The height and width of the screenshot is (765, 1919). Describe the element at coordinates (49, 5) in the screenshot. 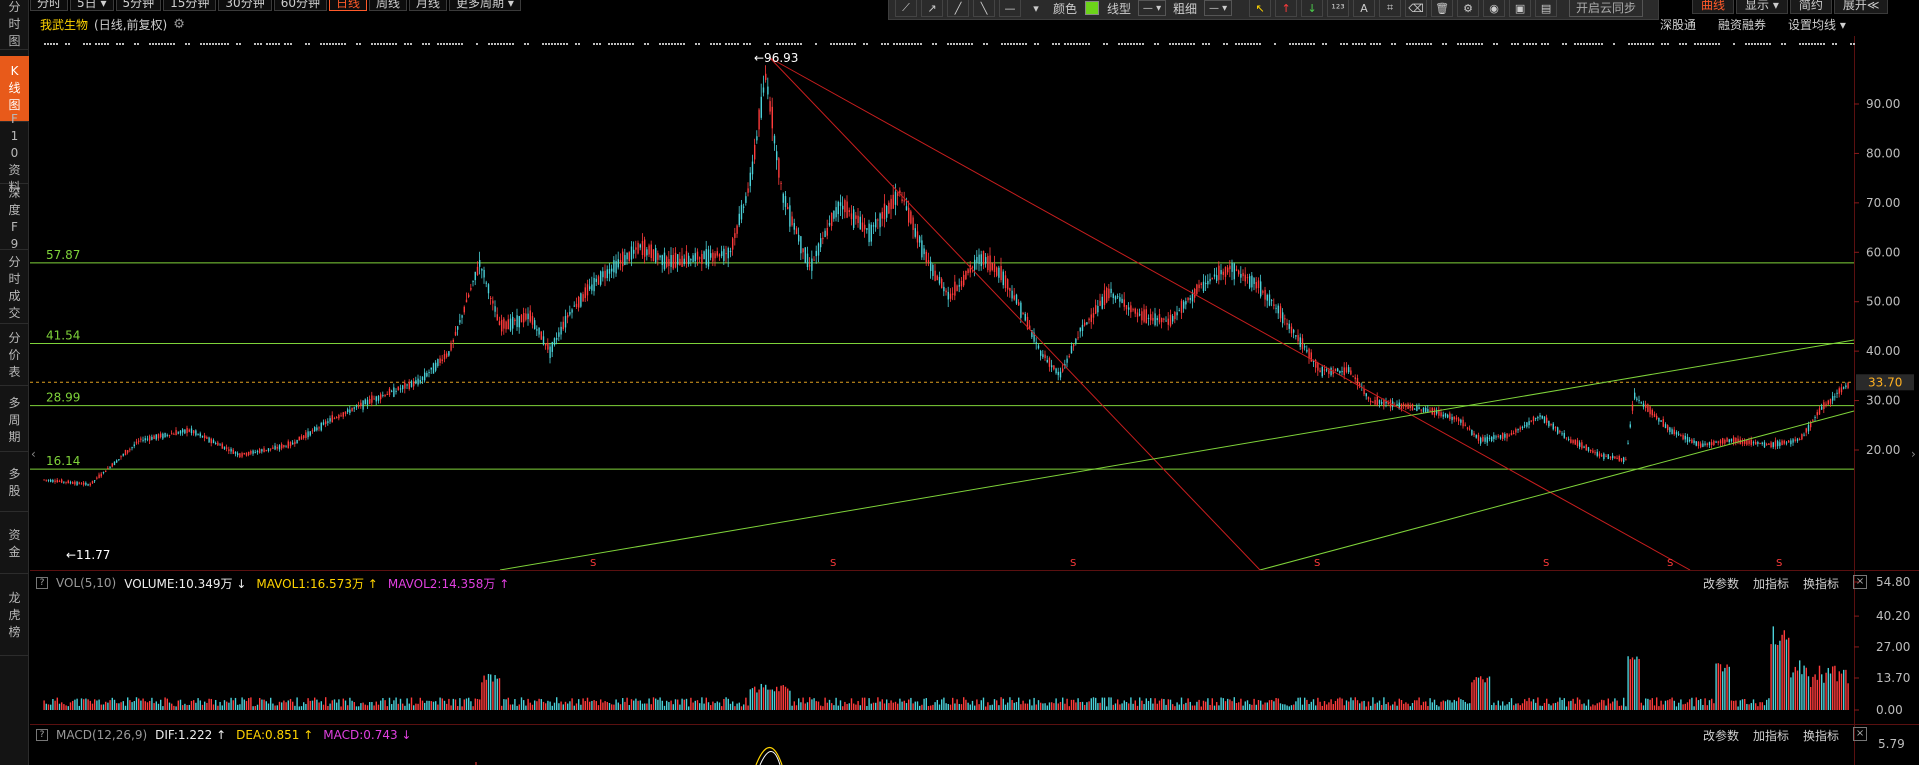

I see `period-tab: 分时` at that location.